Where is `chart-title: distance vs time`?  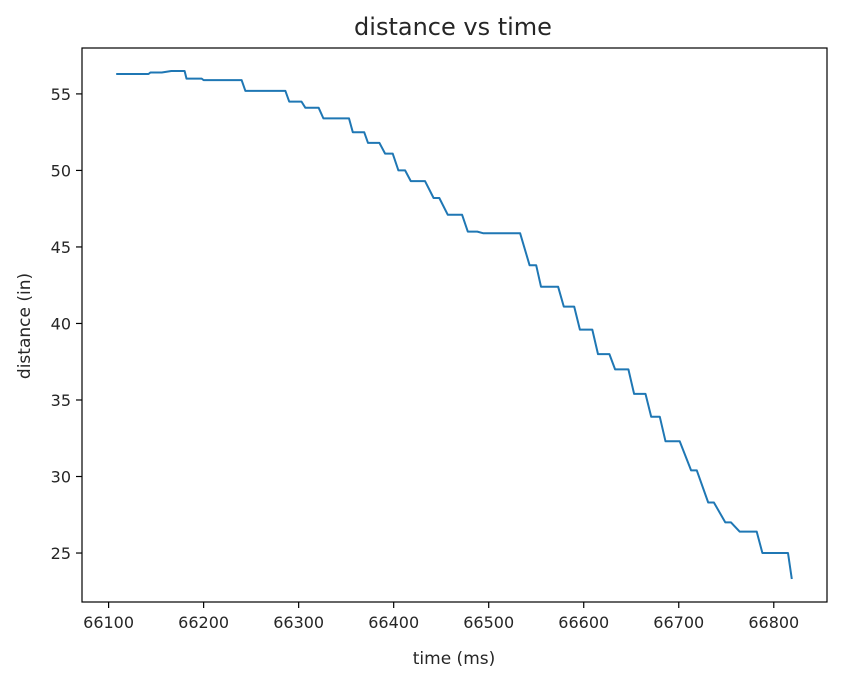 chart-title: distance vs time is located at coordinates (453, 27).